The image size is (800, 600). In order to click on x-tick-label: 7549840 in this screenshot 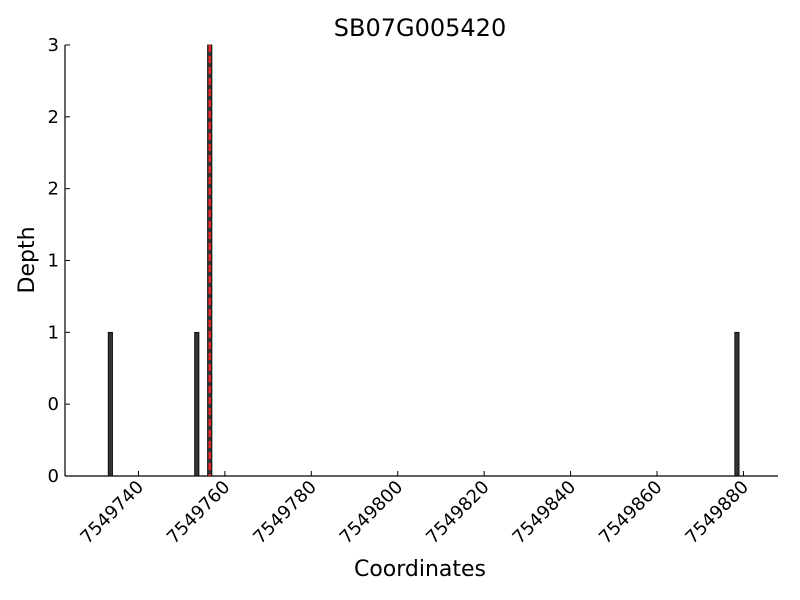, I will do `click(545, 513)`.